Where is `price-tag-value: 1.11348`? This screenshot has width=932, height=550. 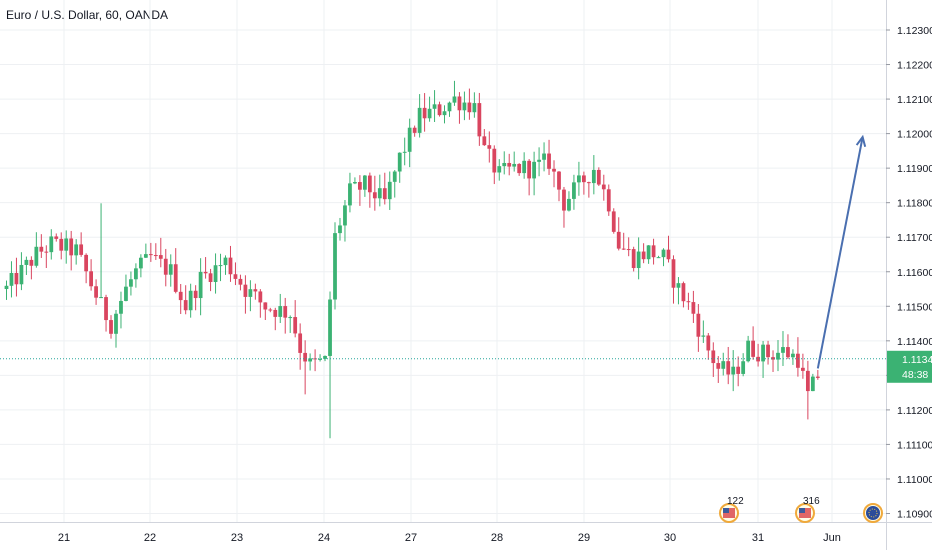 price-tag-value: 1.11348 is located at coordinates (917, 360).